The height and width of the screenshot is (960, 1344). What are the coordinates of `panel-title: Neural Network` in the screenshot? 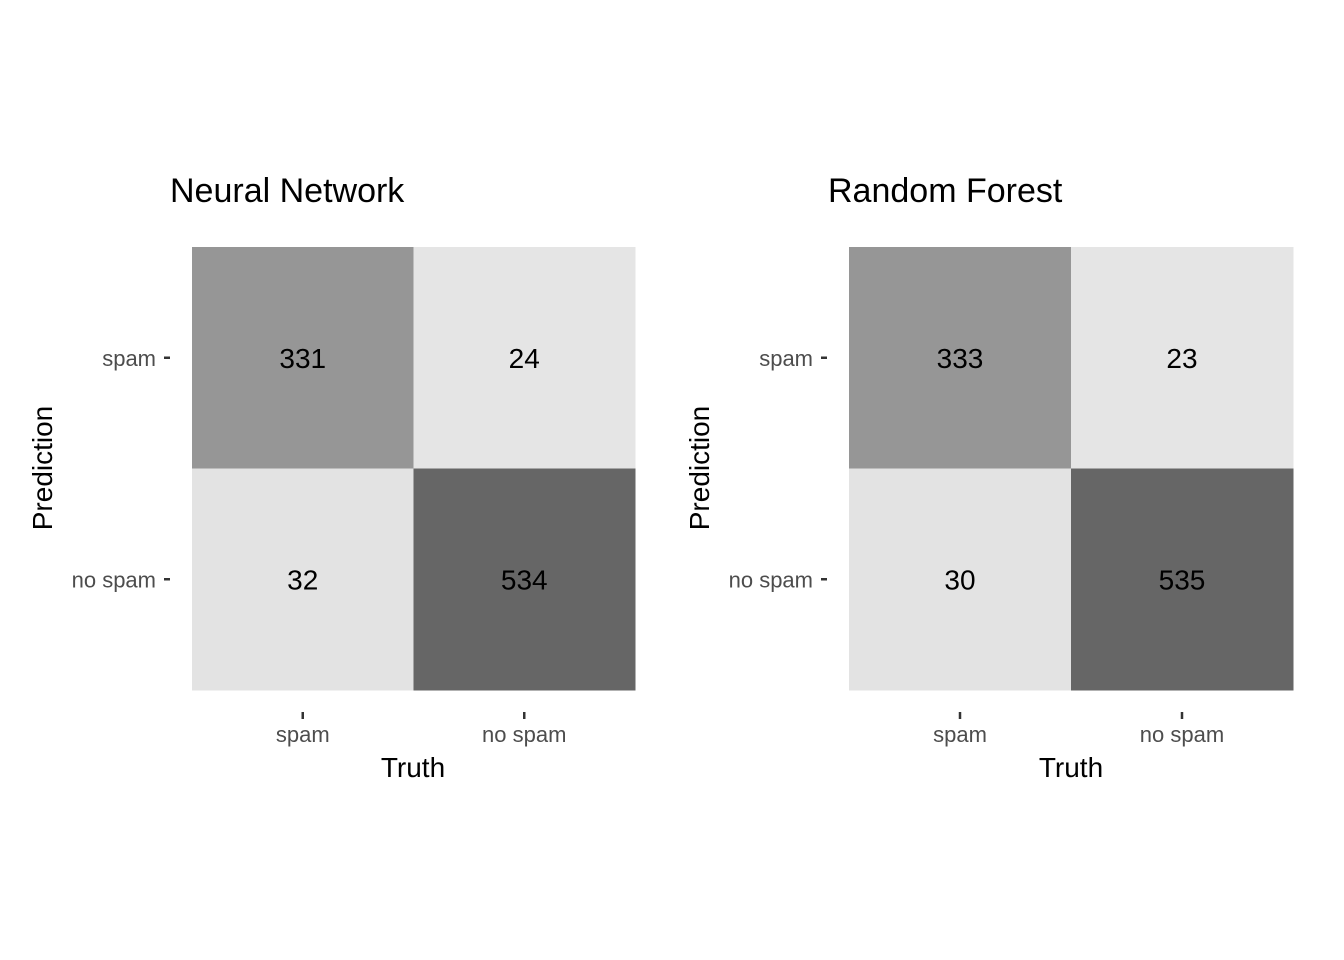 It's located at (287, 191).